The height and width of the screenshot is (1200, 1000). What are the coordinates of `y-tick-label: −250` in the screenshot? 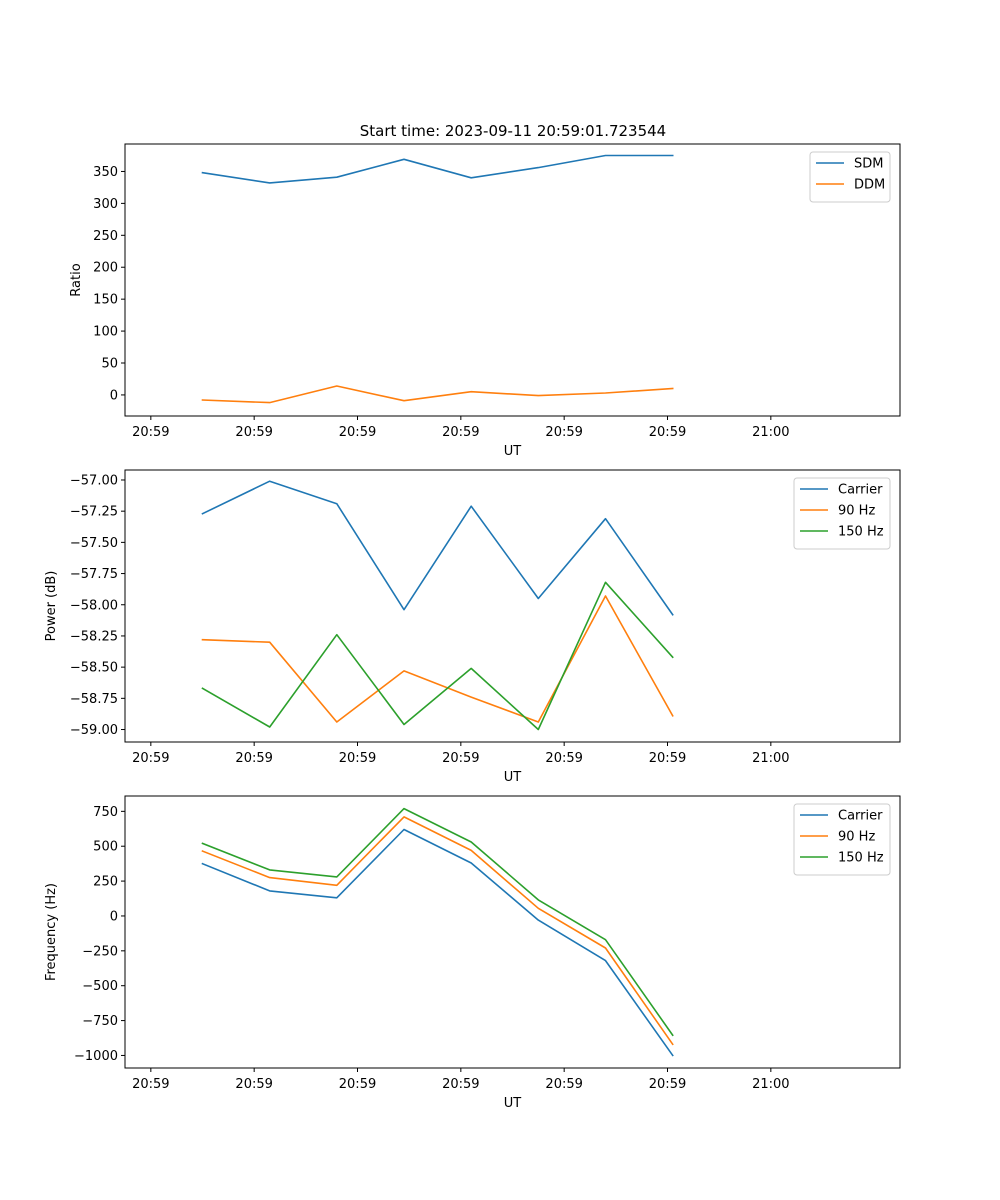 It's located at (100, 951).